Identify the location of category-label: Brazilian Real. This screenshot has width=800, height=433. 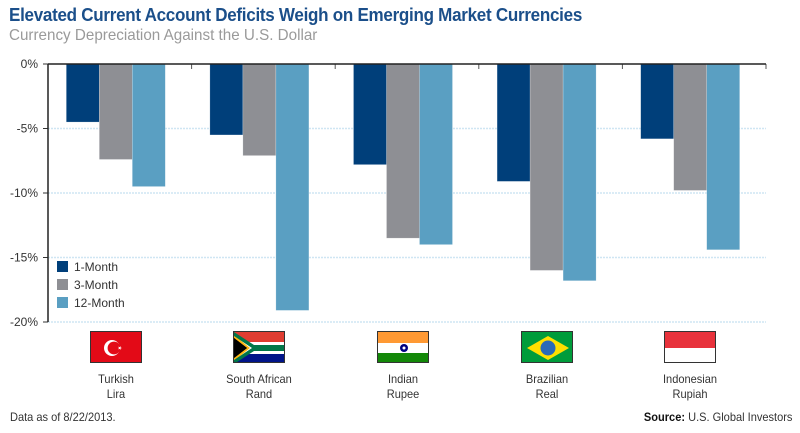
(546, 387).